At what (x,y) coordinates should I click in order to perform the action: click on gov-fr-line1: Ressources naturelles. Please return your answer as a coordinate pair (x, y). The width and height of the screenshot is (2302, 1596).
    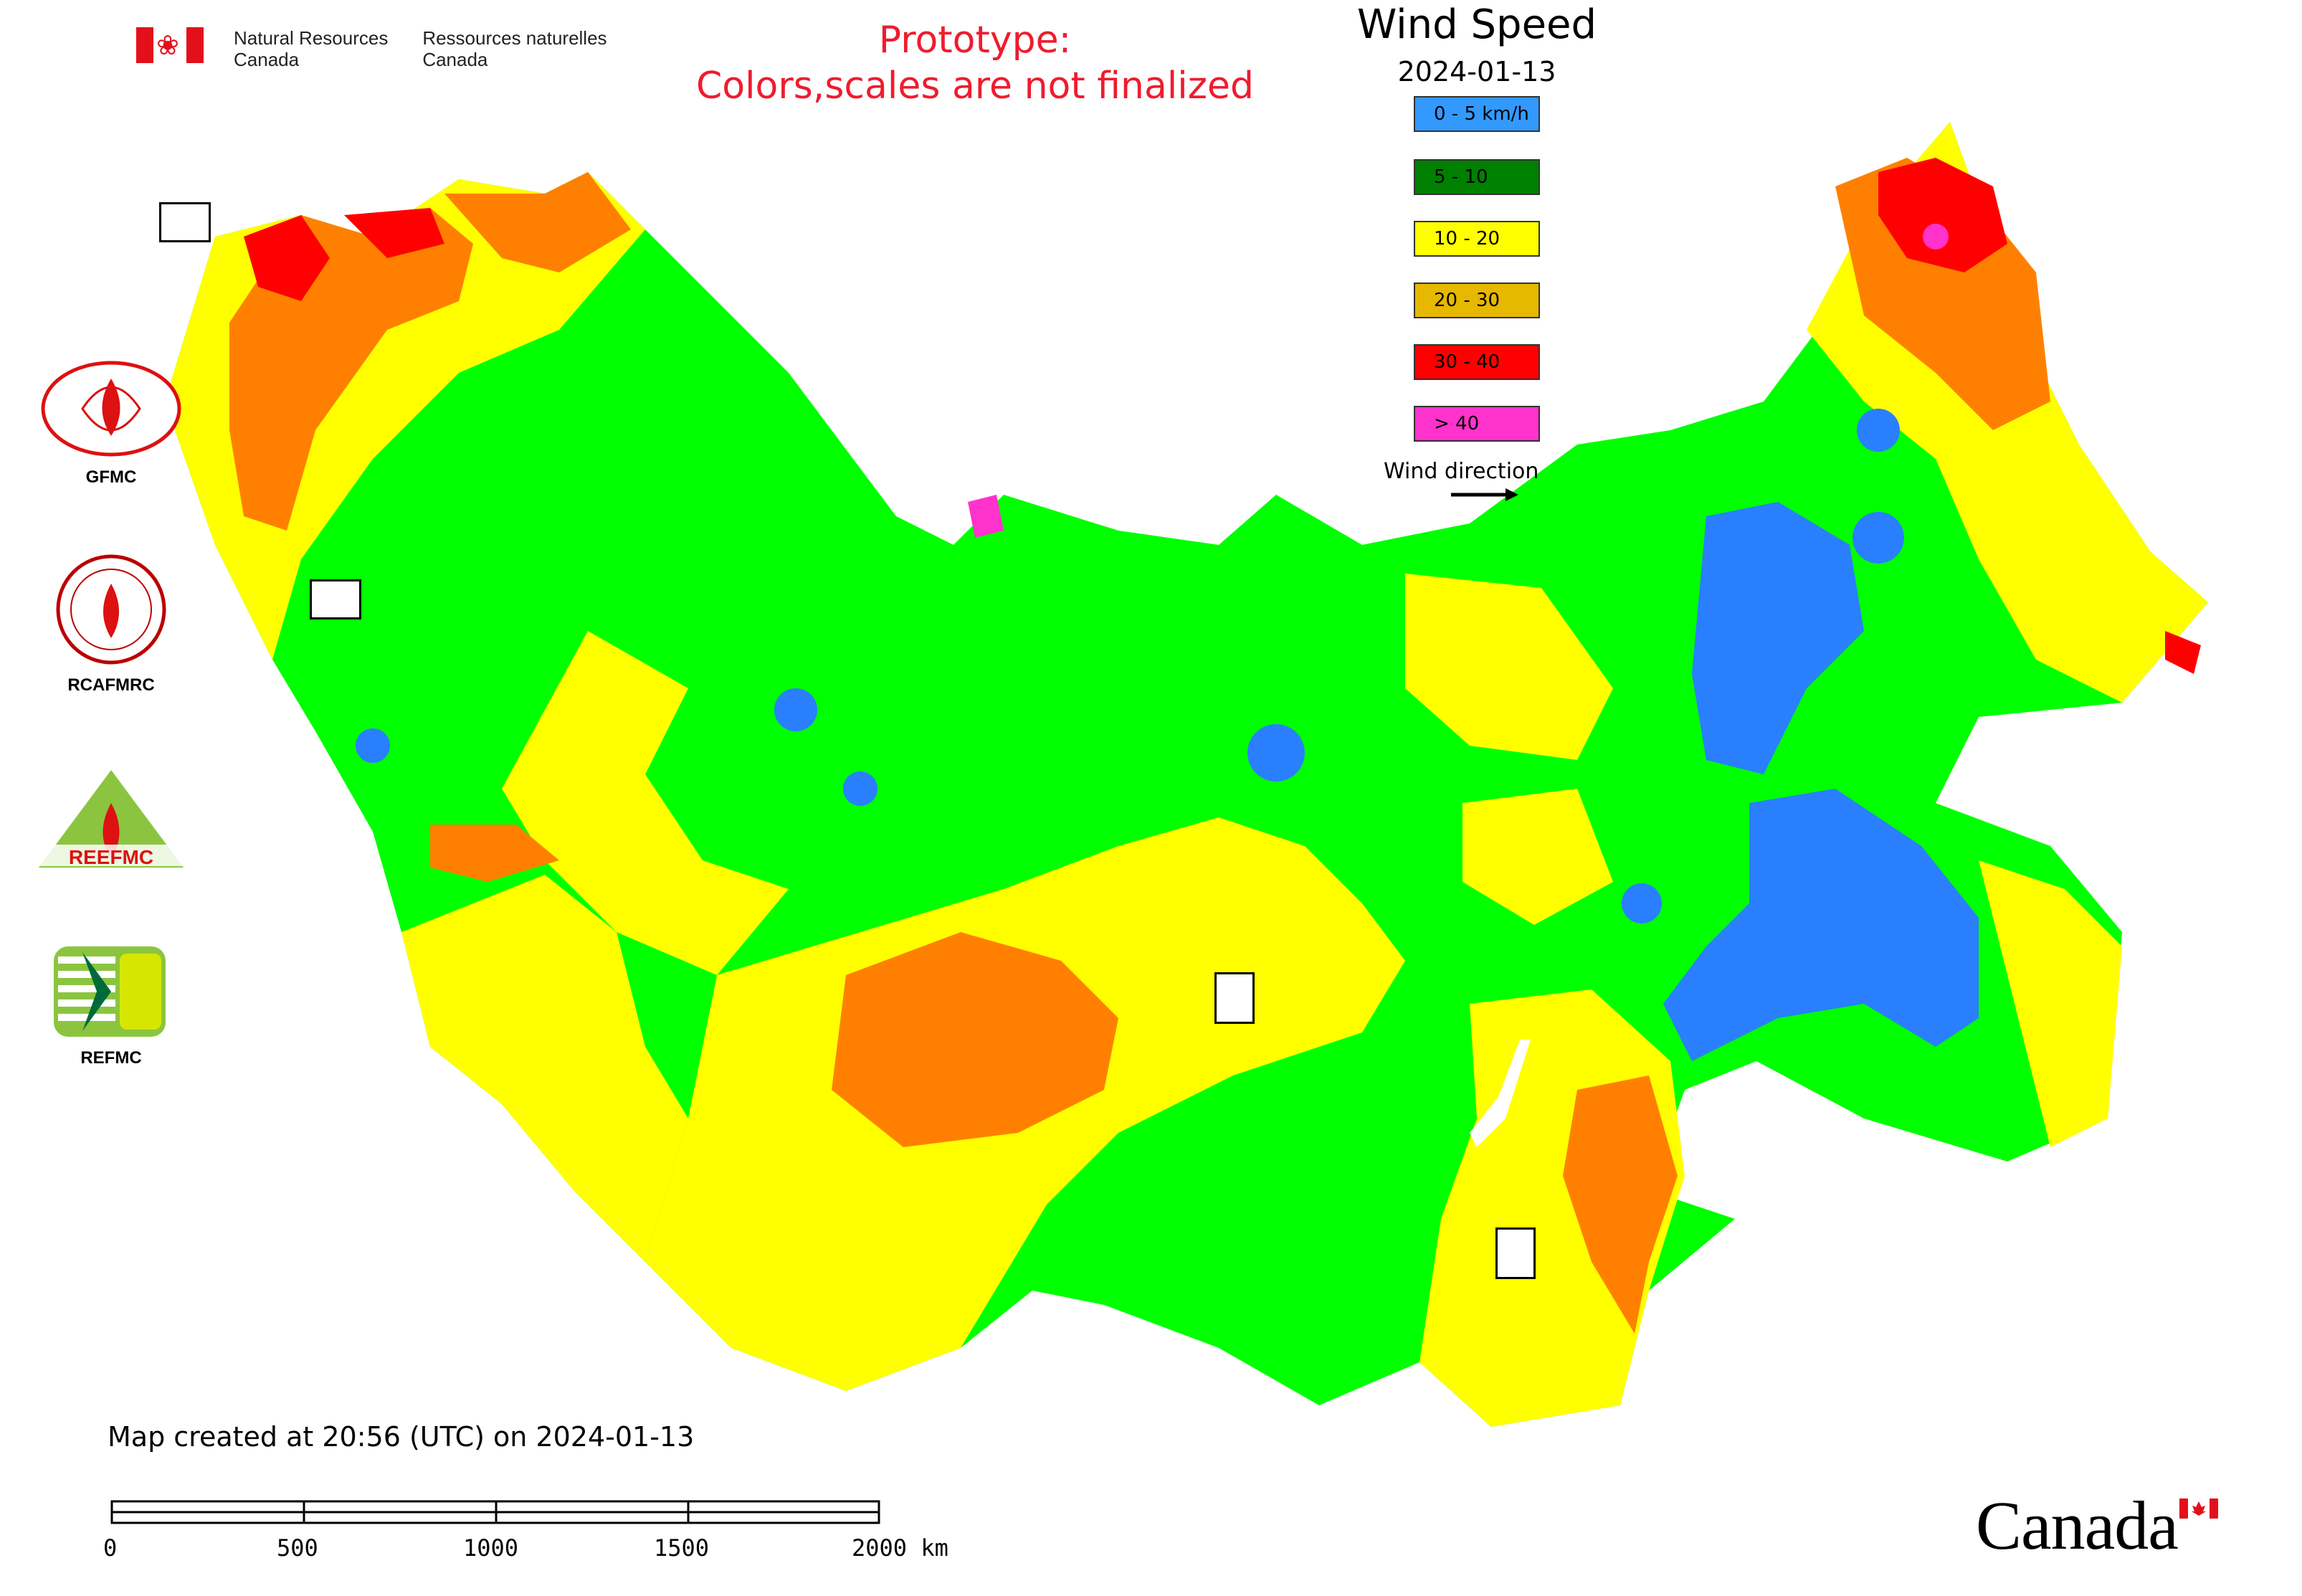
    Looking at the image, I should click on (514, 38).